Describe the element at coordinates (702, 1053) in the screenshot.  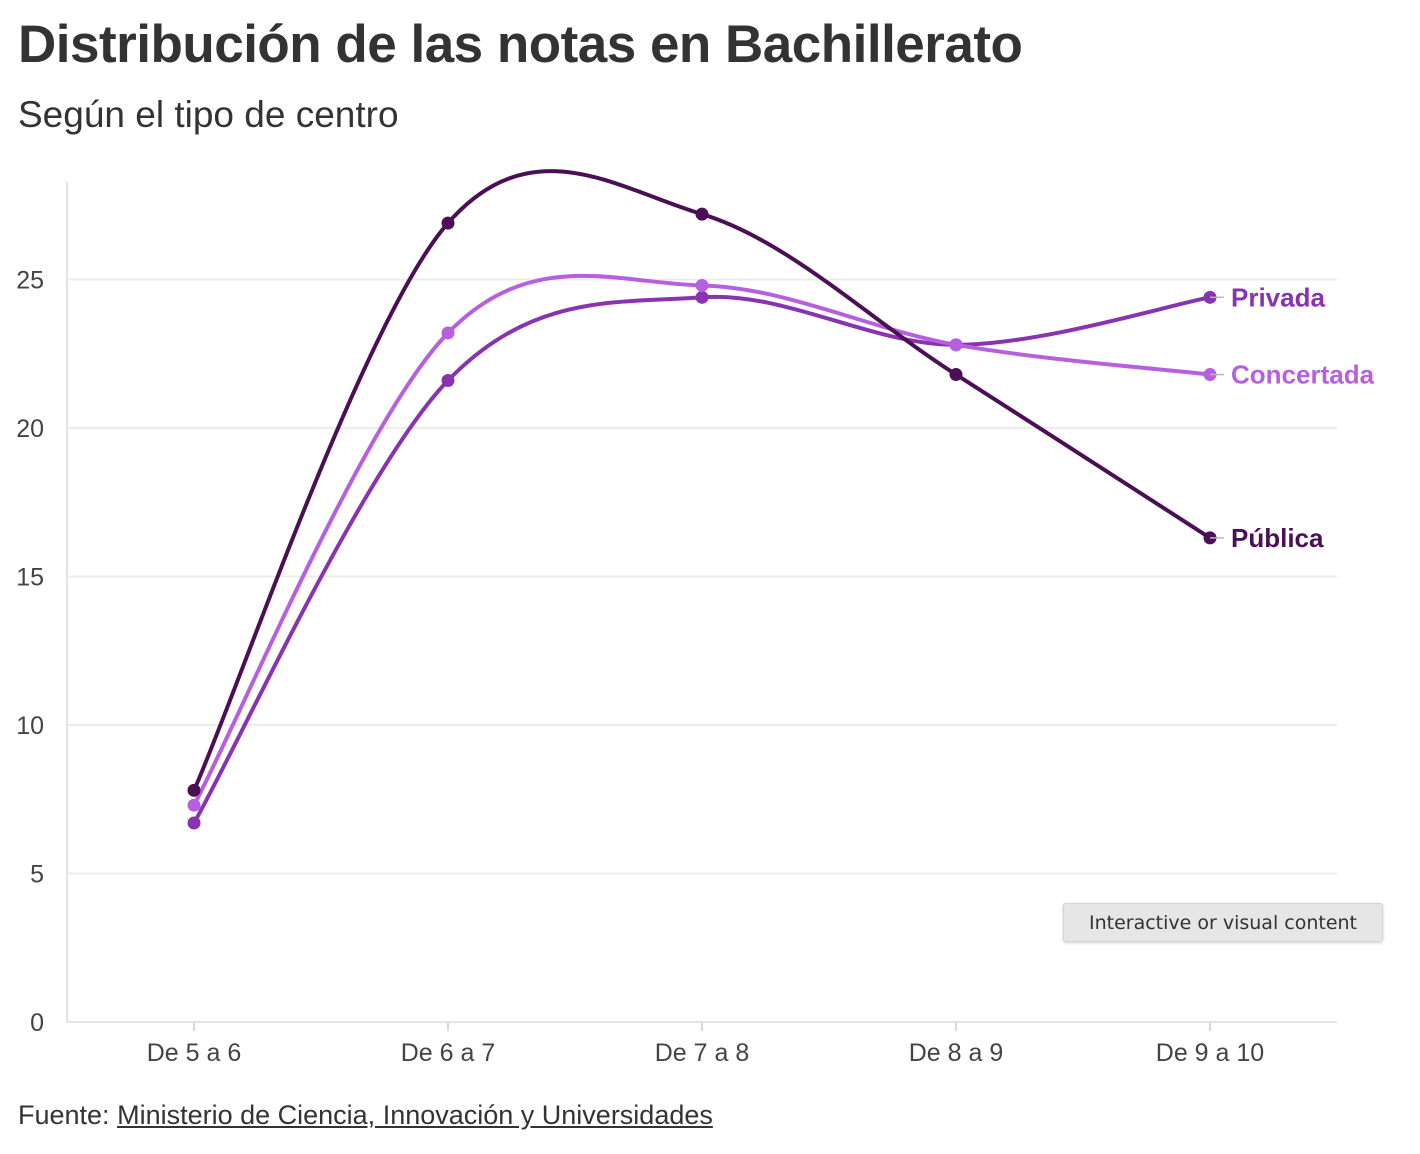
I see `x-tick-label: De 7 a 8` at that location.